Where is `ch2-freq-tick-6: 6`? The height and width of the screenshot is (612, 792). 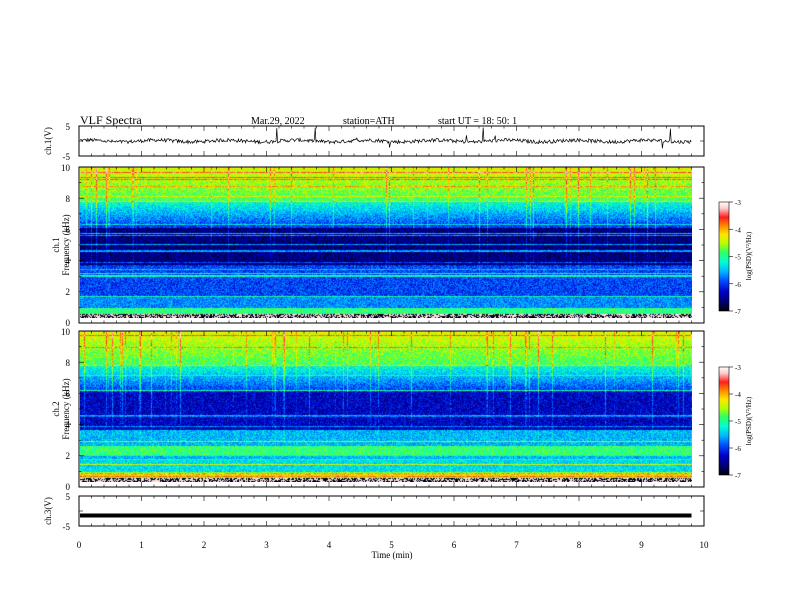
ch2-freq-tick-6: 6 is located at coordinates (68, 394).